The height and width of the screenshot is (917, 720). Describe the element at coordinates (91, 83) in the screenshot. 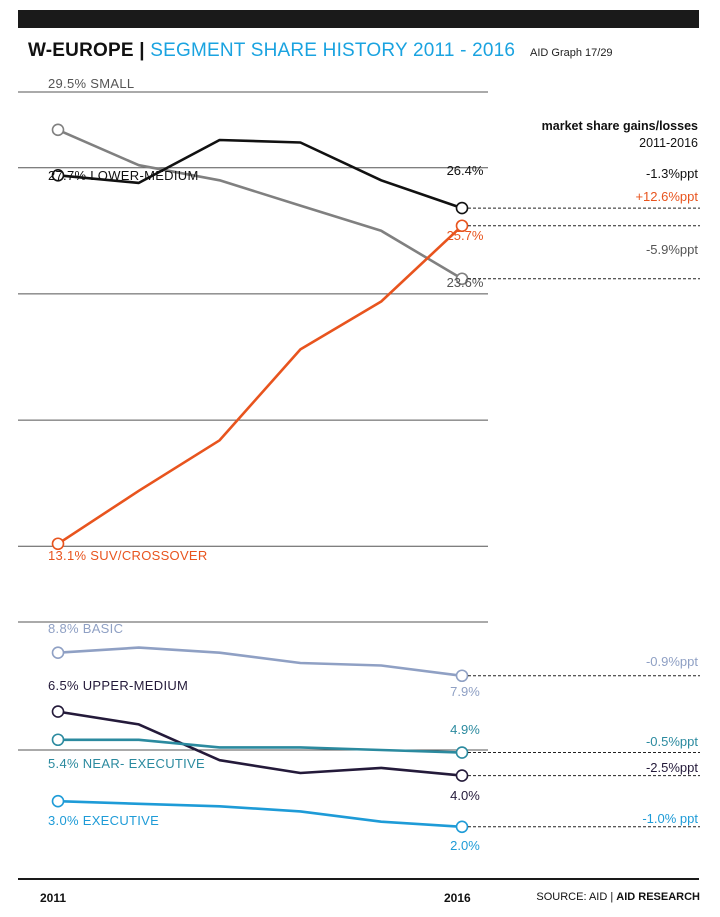

I see `series-start-label-small: 29.5% SMALL` at that location.